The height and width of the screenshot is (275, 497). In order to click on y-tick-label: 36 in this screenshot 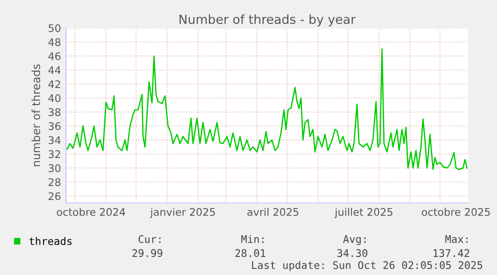, I will do `click(54, 126)`.